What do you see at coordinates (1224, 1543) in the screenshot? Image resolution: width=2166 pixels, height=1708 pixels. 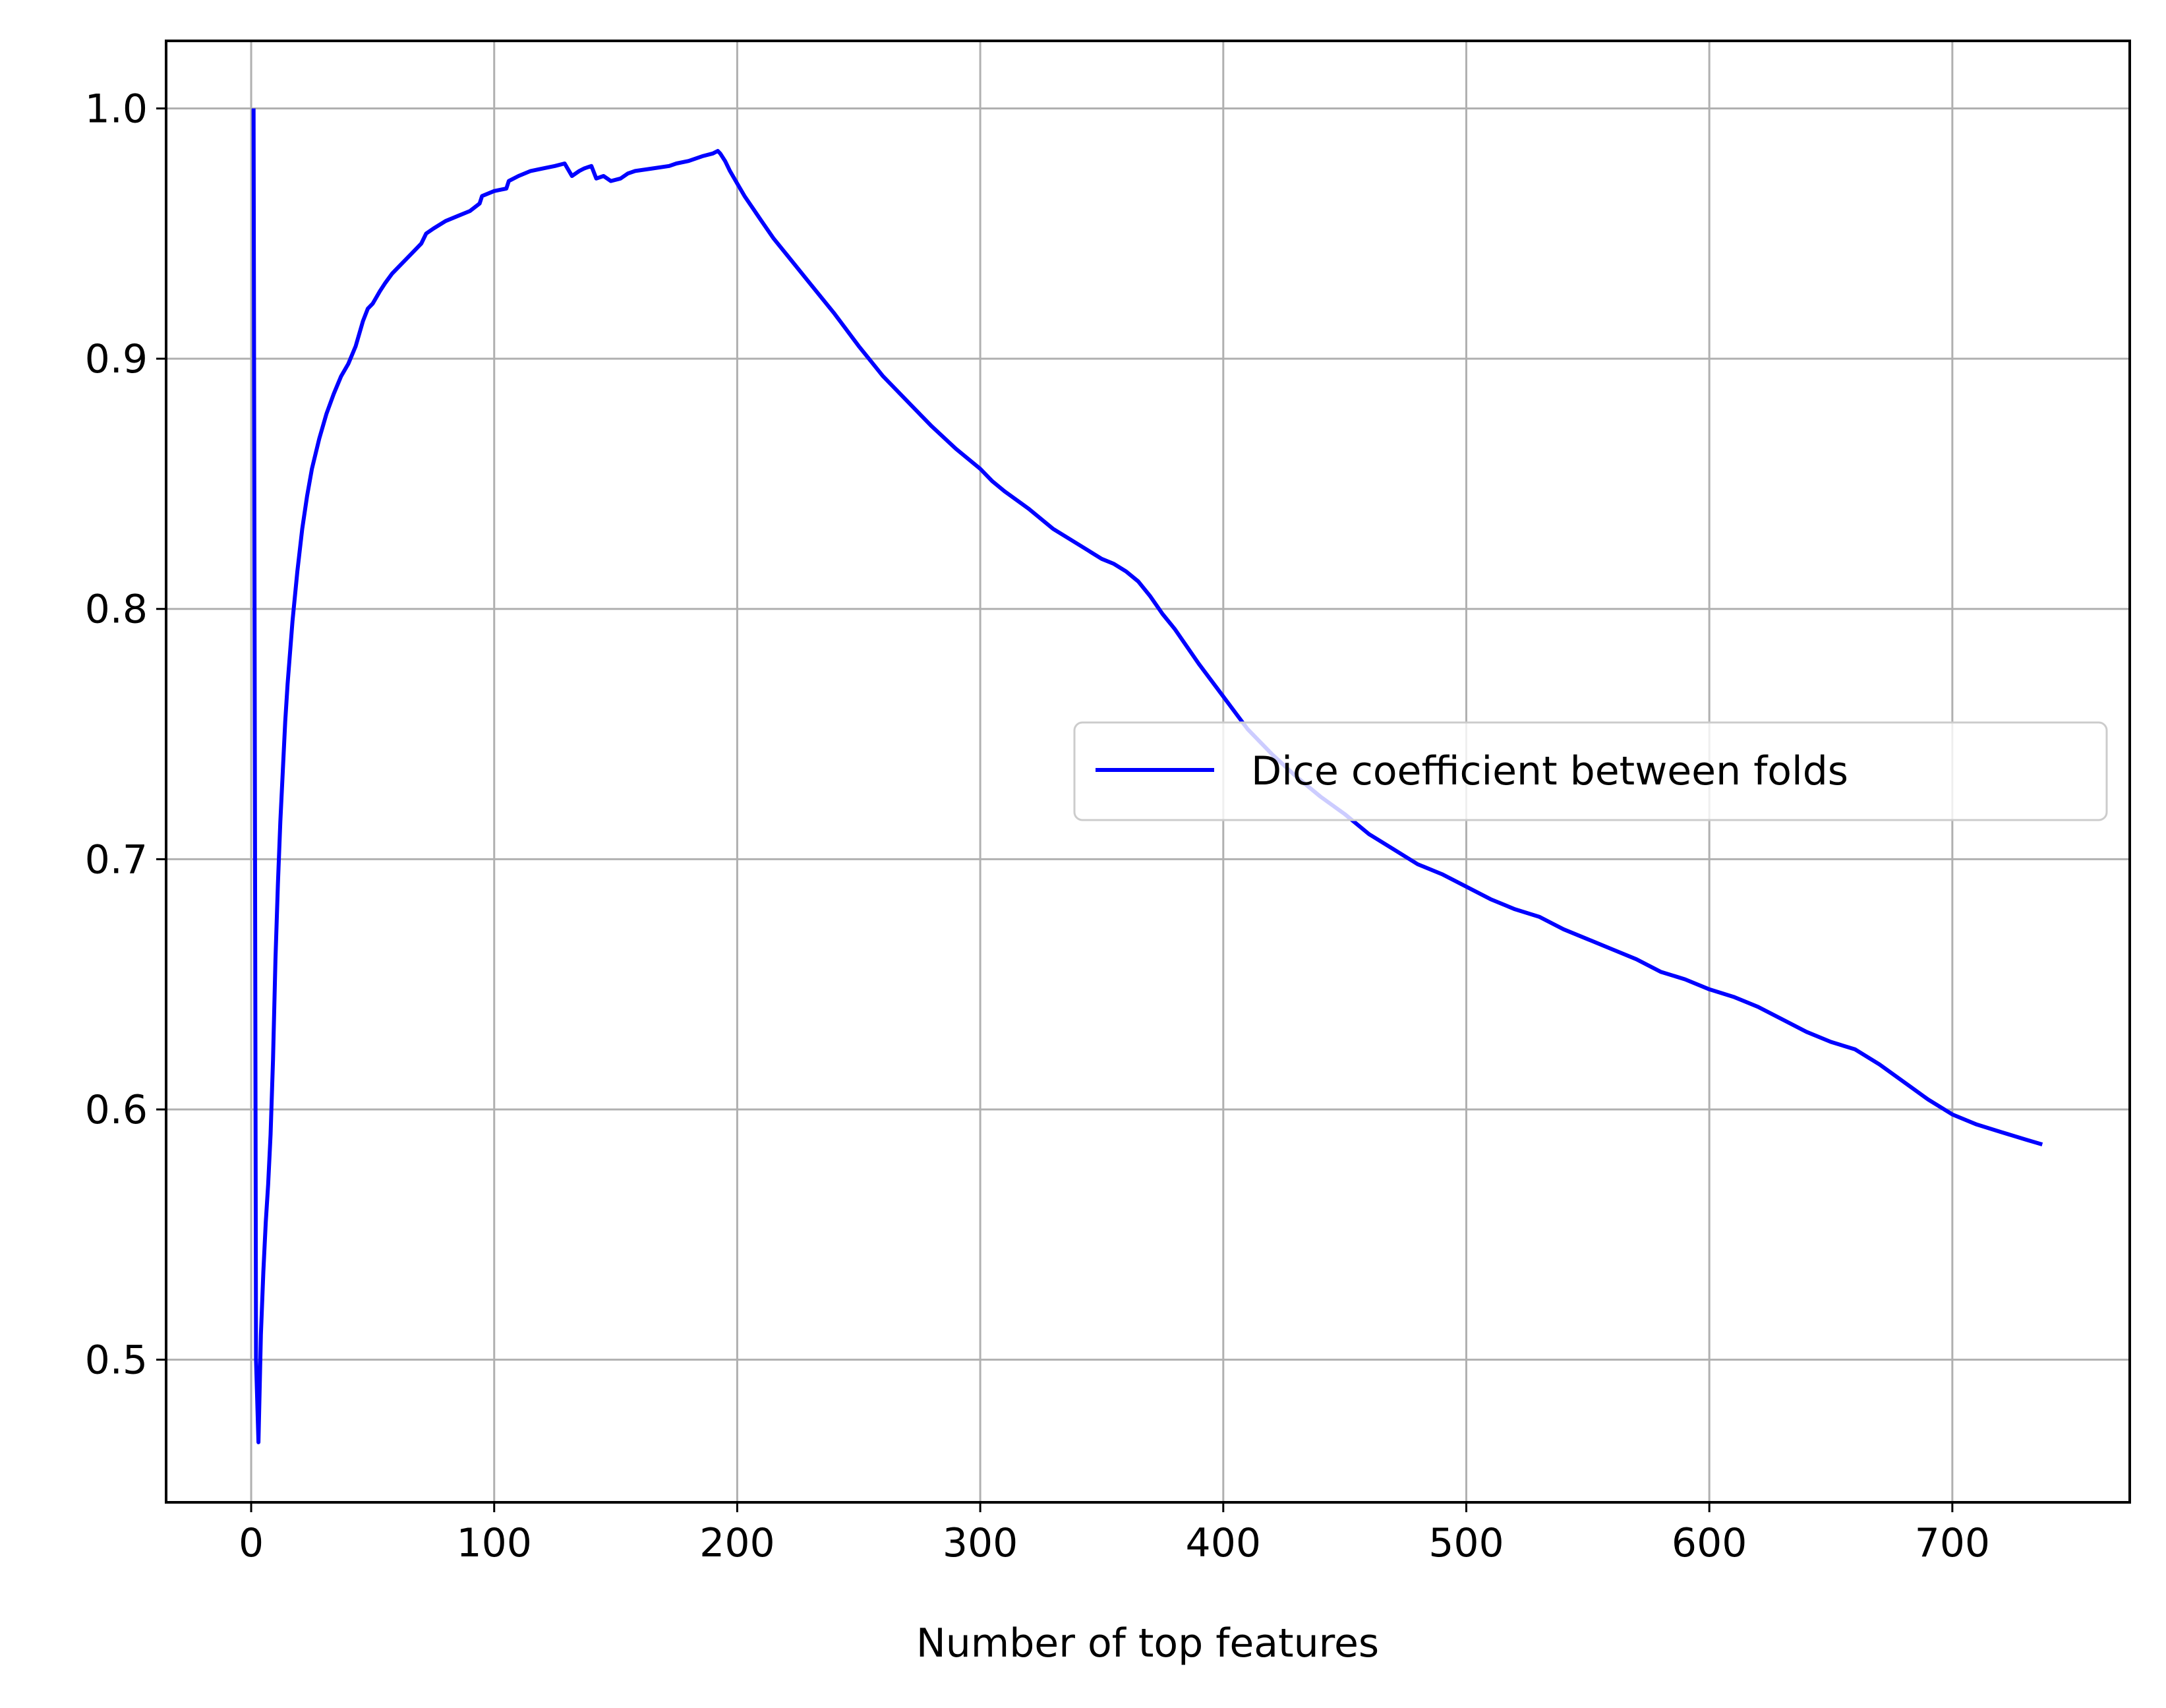 I see `x-tick-label: 400` at bounding box center [1224, 1543].